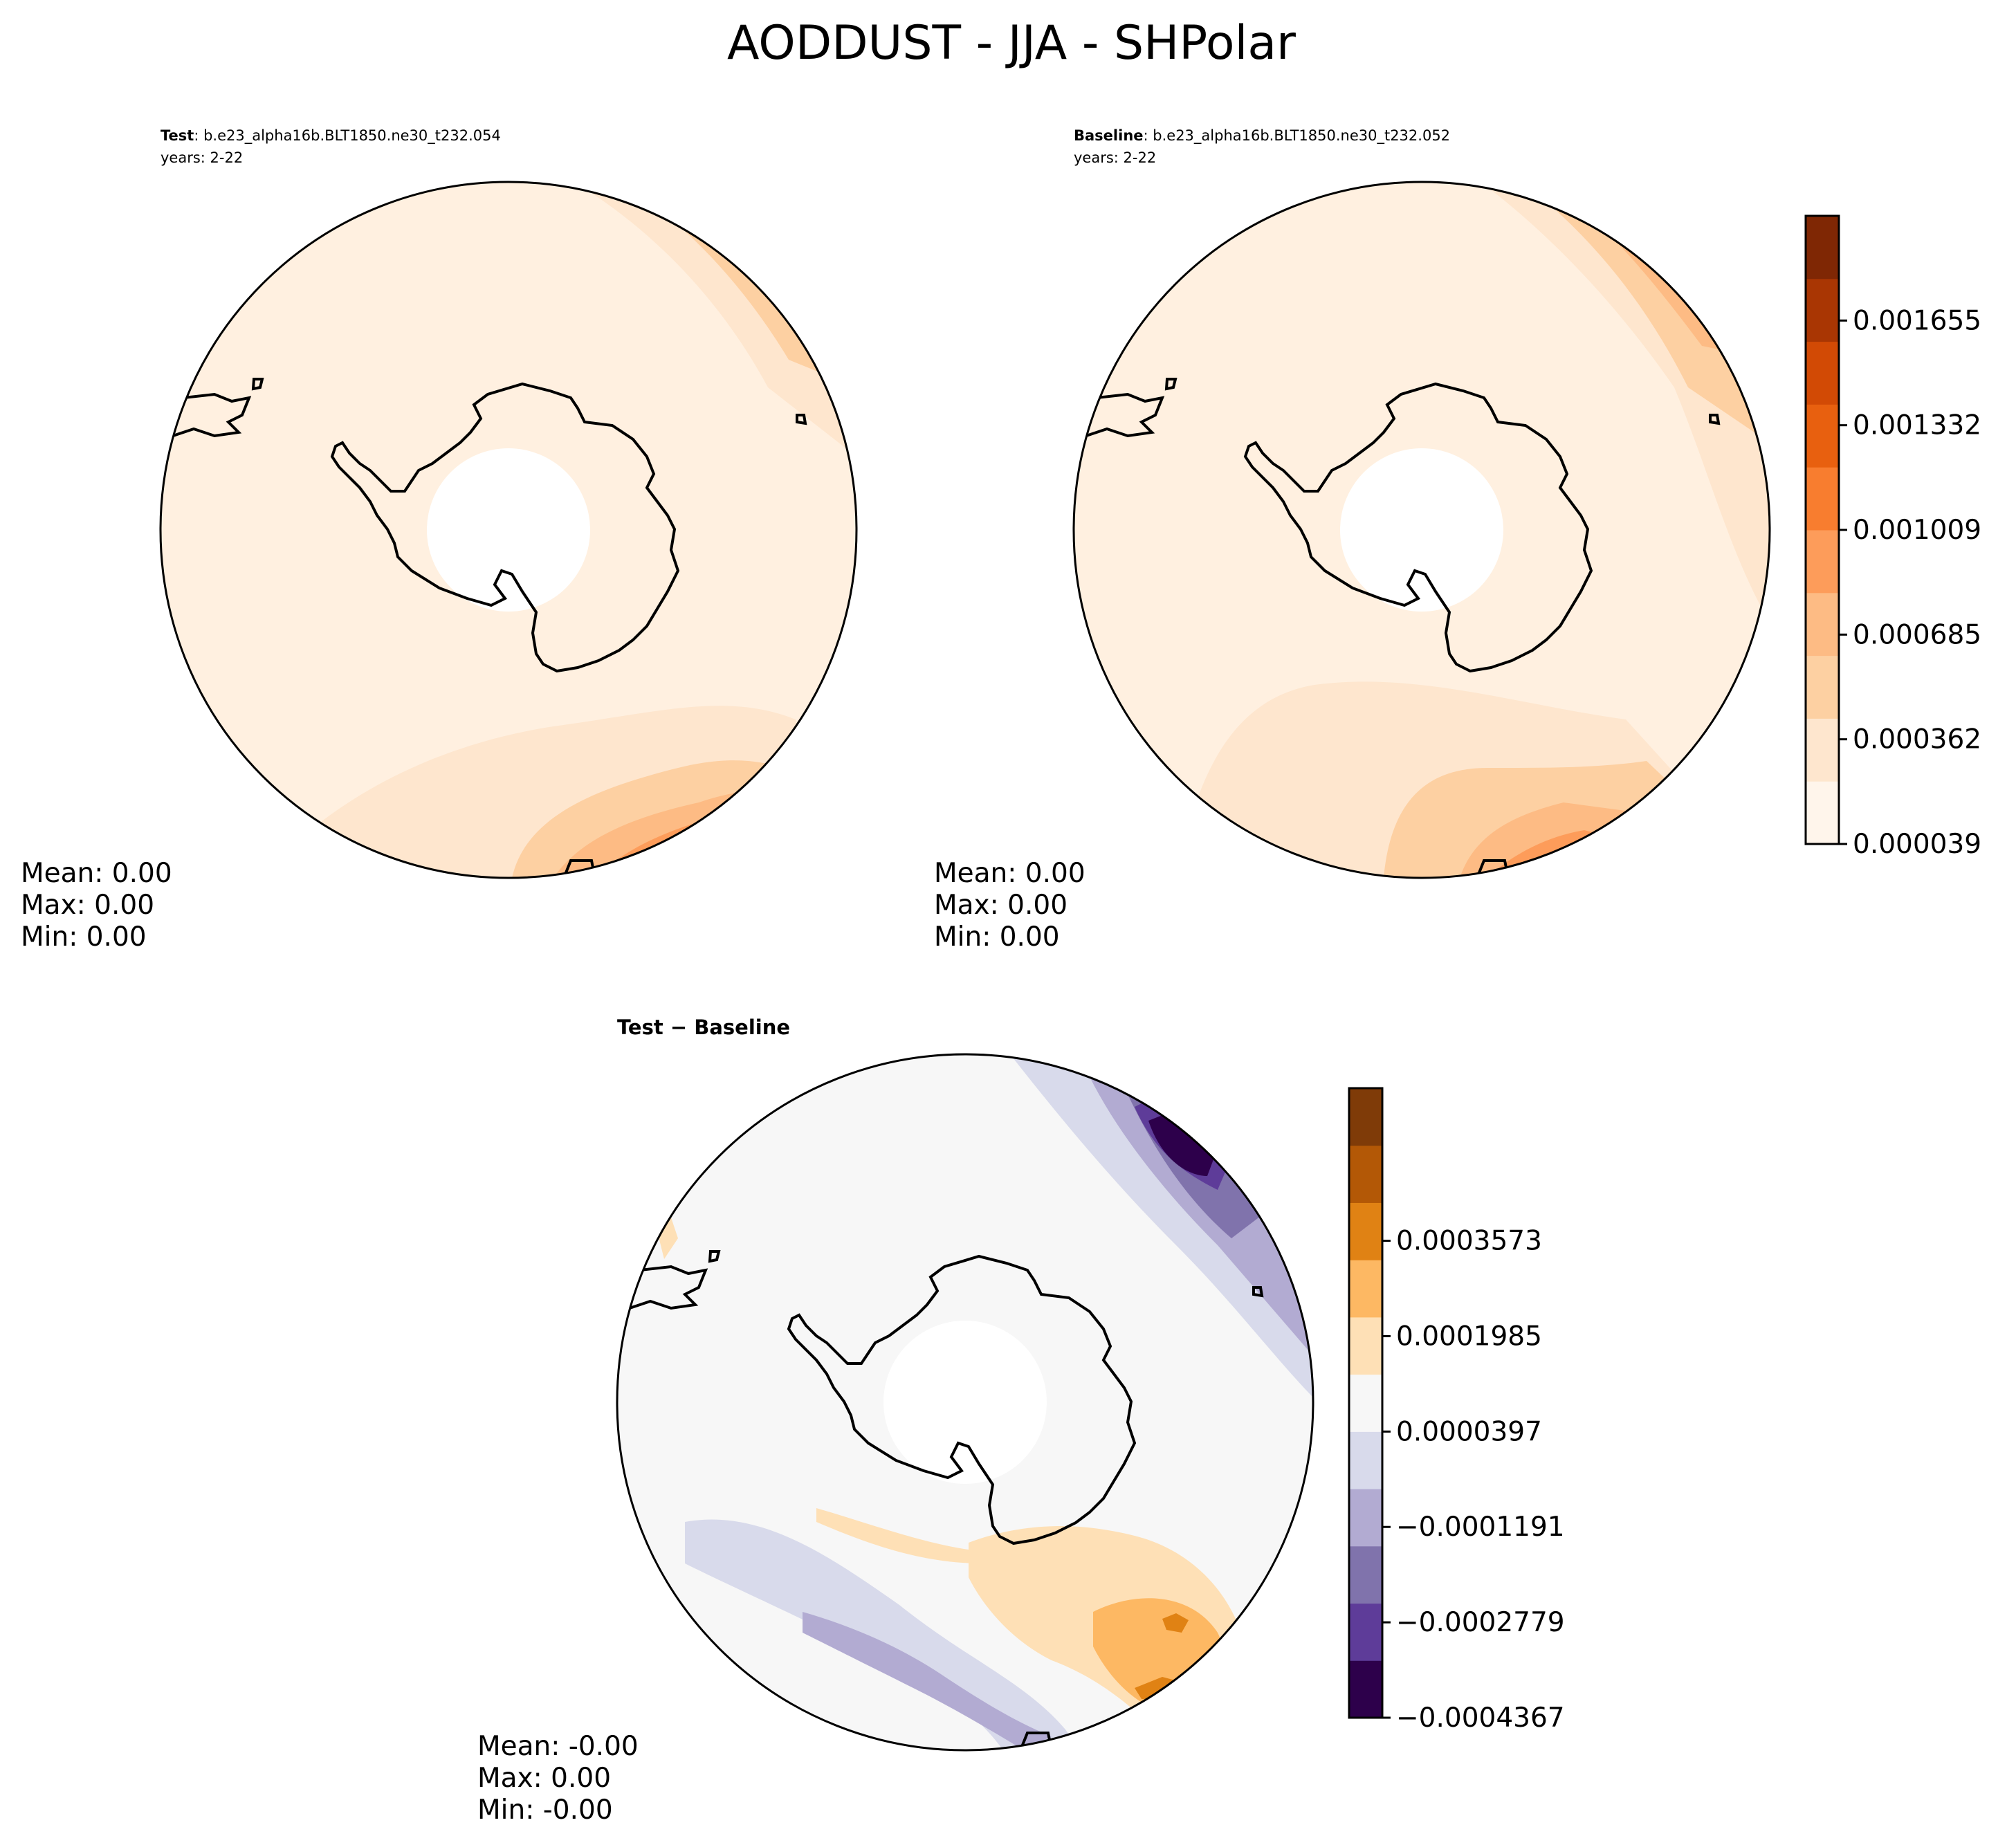  Describe the element at coordinates (87, 906) in the screenshot. I see `test-max: Max: 0.00` at that location.